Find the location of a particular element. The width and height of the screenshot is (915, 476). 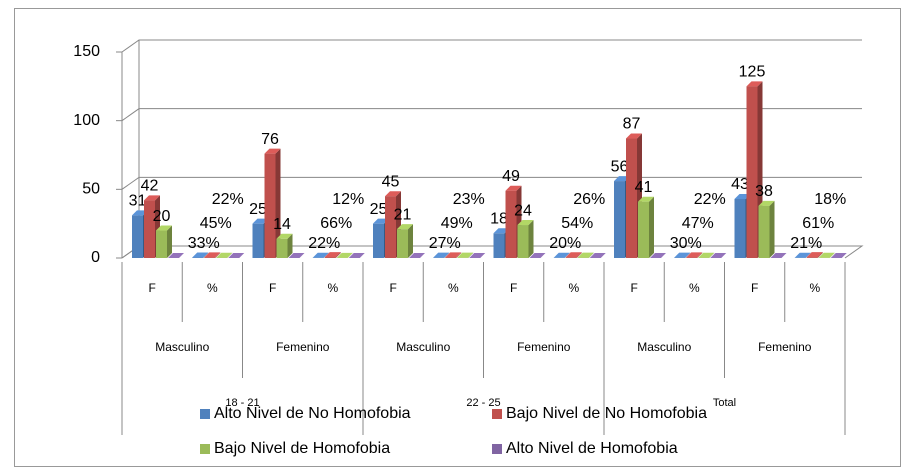

legend-label: Alto Nivel de No Homofobia is located at coordinates (312, 413).